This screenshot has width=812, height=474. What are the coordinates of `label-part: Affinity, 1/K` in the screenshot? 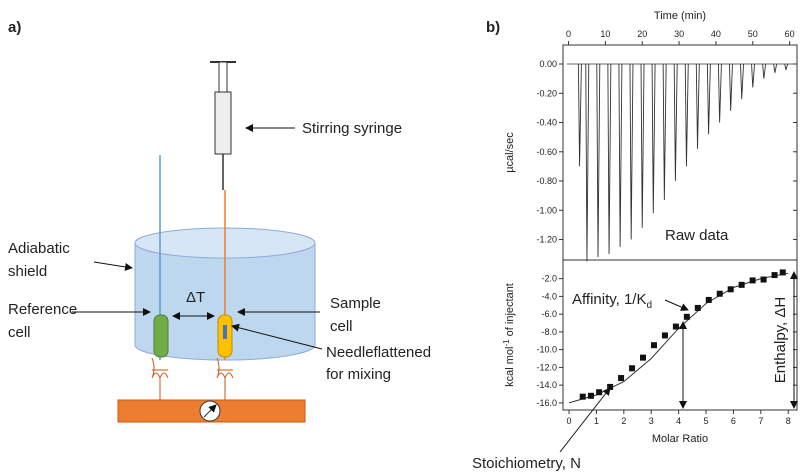 It's located at (609, 299).